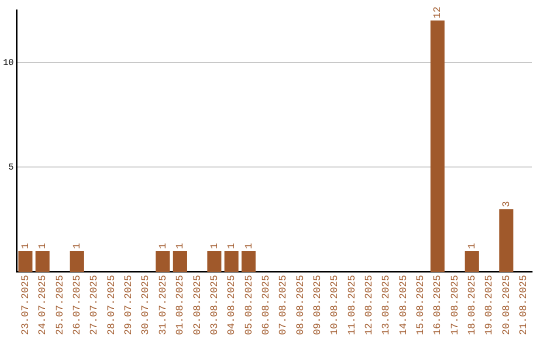  Describe the element at coordinates (438, 305) in the screenshot. I see `x-tick-label: 16.08.2025` at that location.